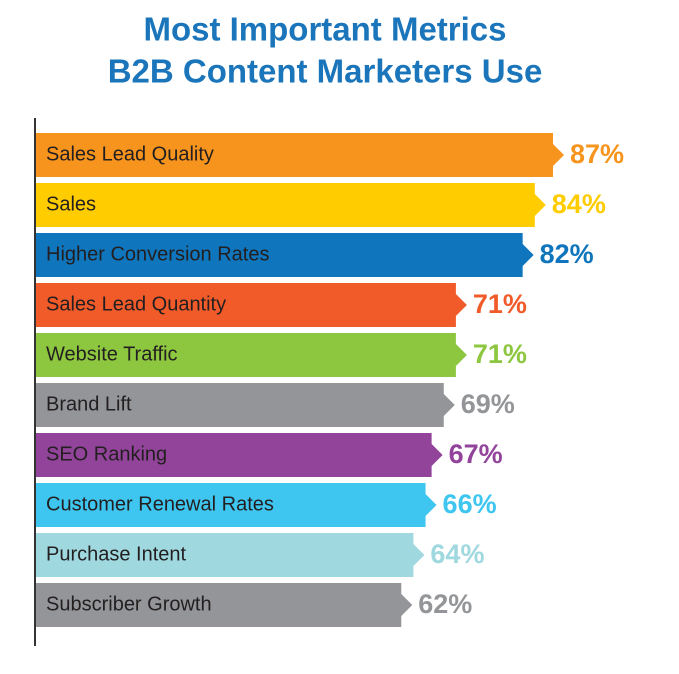 Image resolution: width=679 pixels, height=674 pixels. What do you see at coordinates (445, 604) in the screenshot?
I see `value-label: 62%` at bounding box center [445, 604].